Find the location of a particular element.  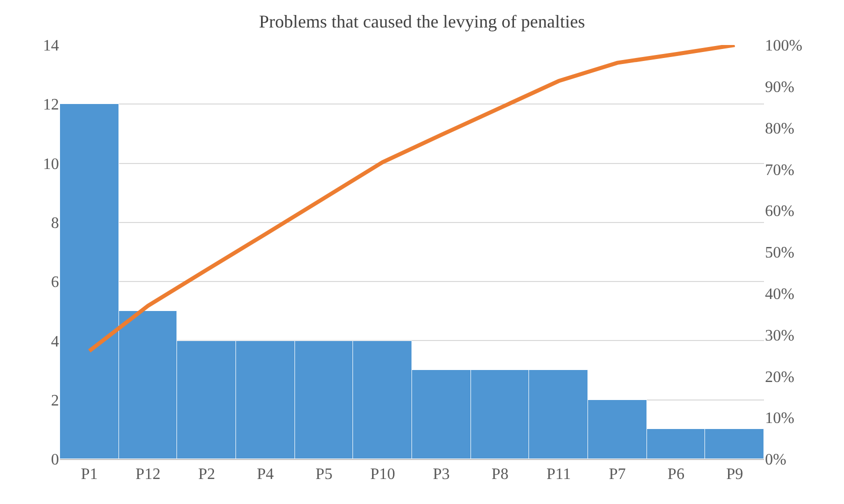

y2-tick-label: 70% is located at coordinates (779, 170).